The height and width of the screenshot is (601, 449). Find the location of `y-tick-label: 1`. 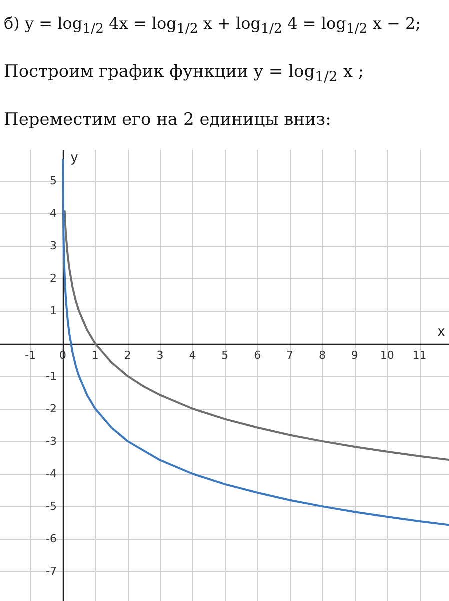

y-tick-label: 1 is located at coordinates (53, 311).